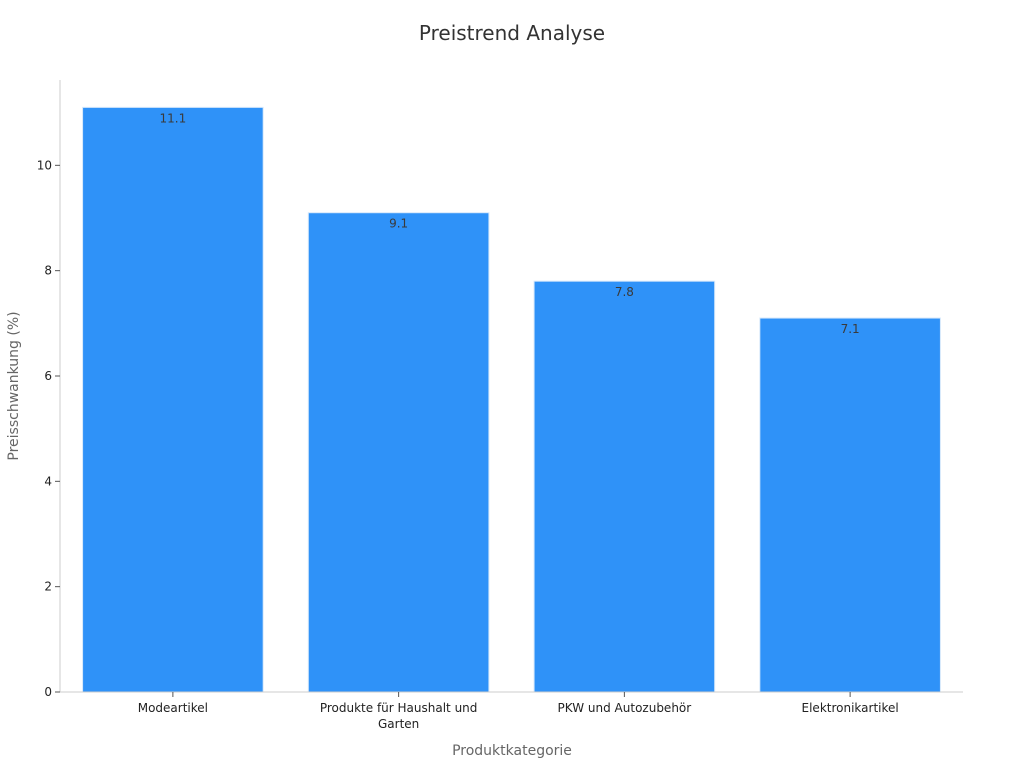 The height and width of the screenshot is (768, 1024). I want to click on data-label: 9.1, so click(398, 224).